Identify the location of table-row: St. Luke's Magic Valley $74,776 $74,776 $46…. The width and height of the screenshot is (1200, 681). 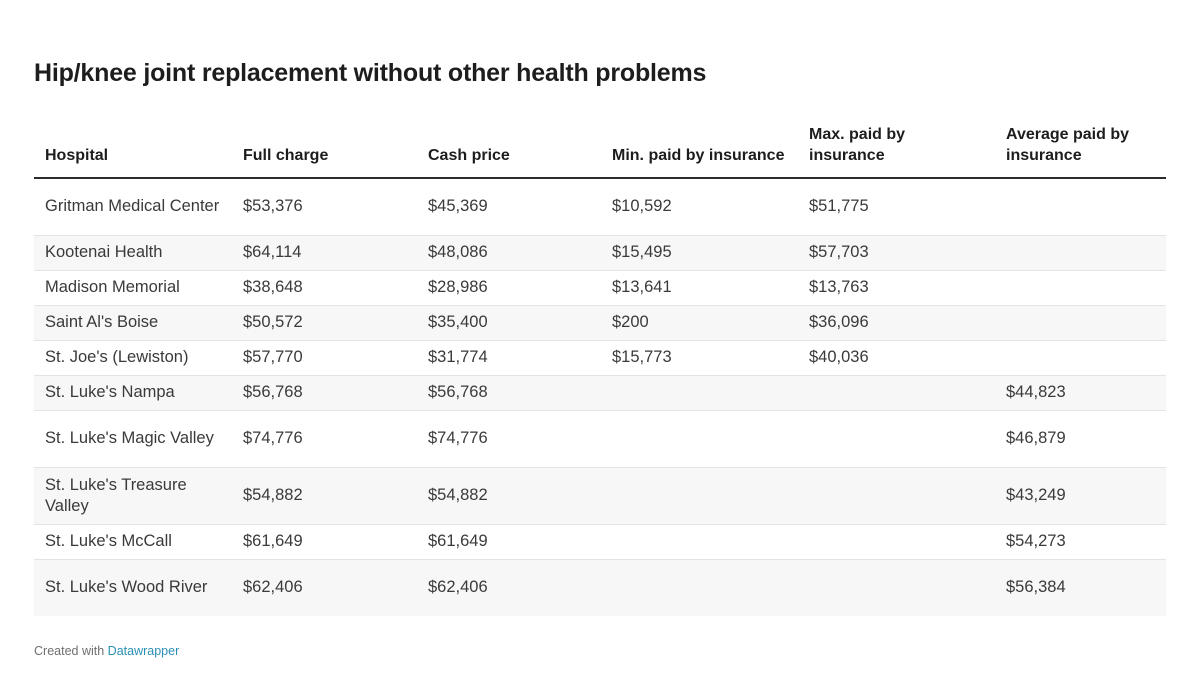
(600, 439).